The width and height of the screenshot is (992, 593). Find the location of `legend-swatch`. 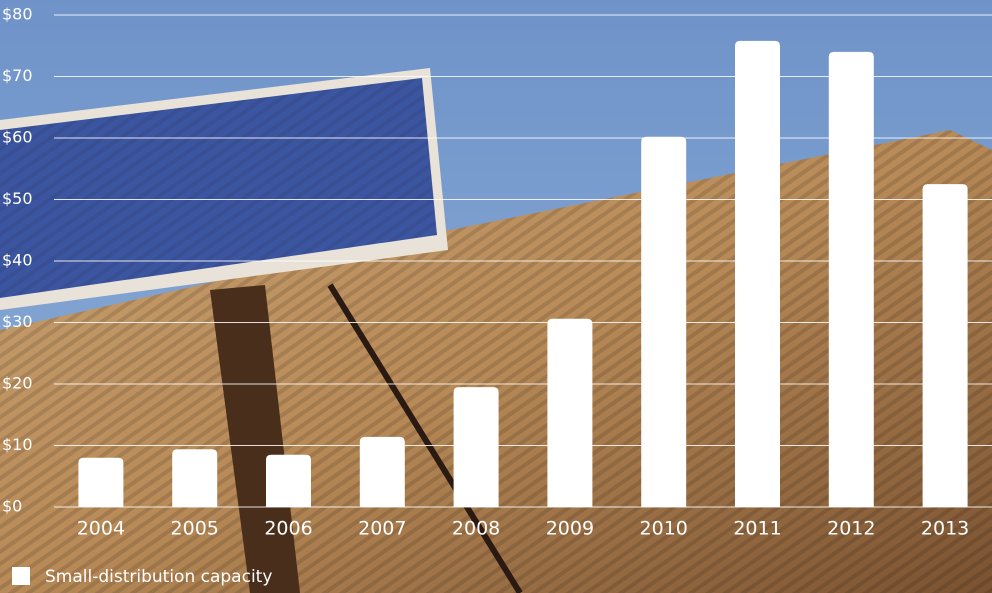

legend-swatch is located at coordinates (21, 576).